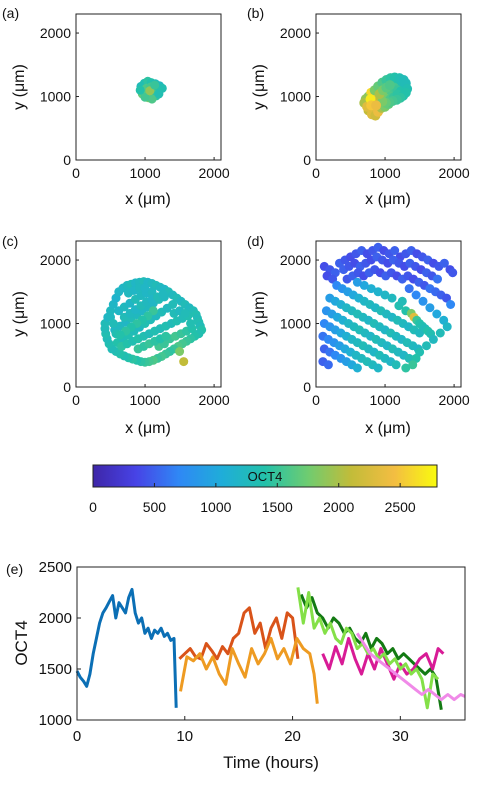 The height and width of the screenshot is (785, 493). I want to click on xlabel-d: x (μm), so click(388, 428).